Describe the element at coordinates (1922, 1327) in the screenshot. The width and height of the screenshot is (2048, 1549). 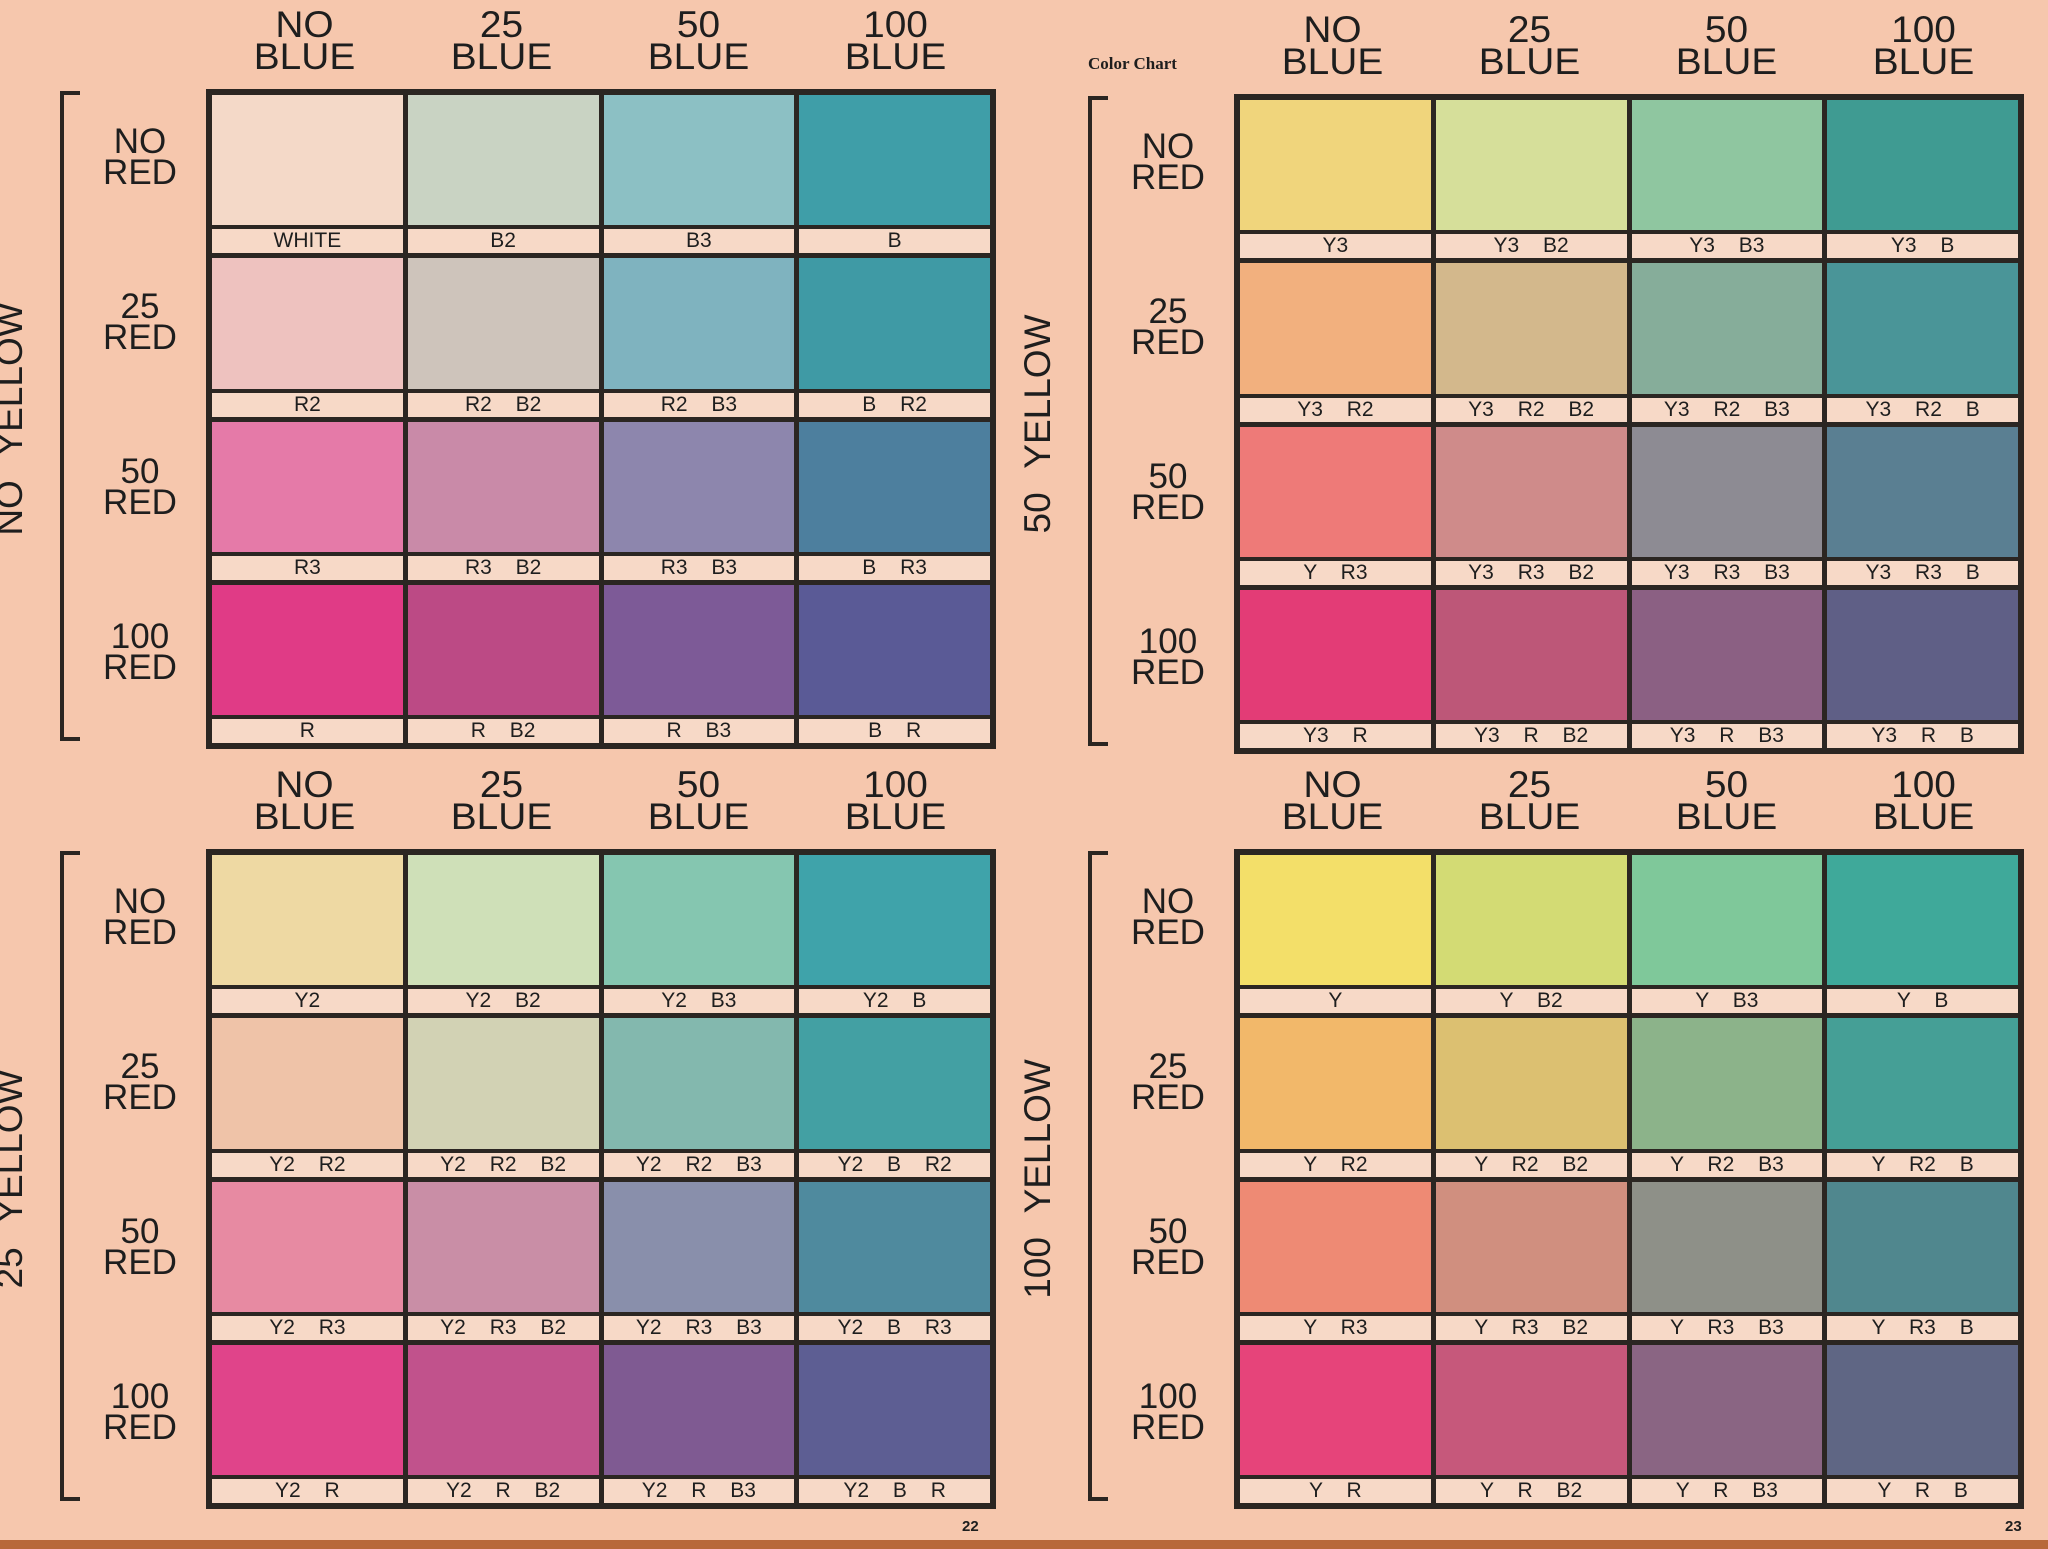
I see `cell-code: Y R3 B` at that location.